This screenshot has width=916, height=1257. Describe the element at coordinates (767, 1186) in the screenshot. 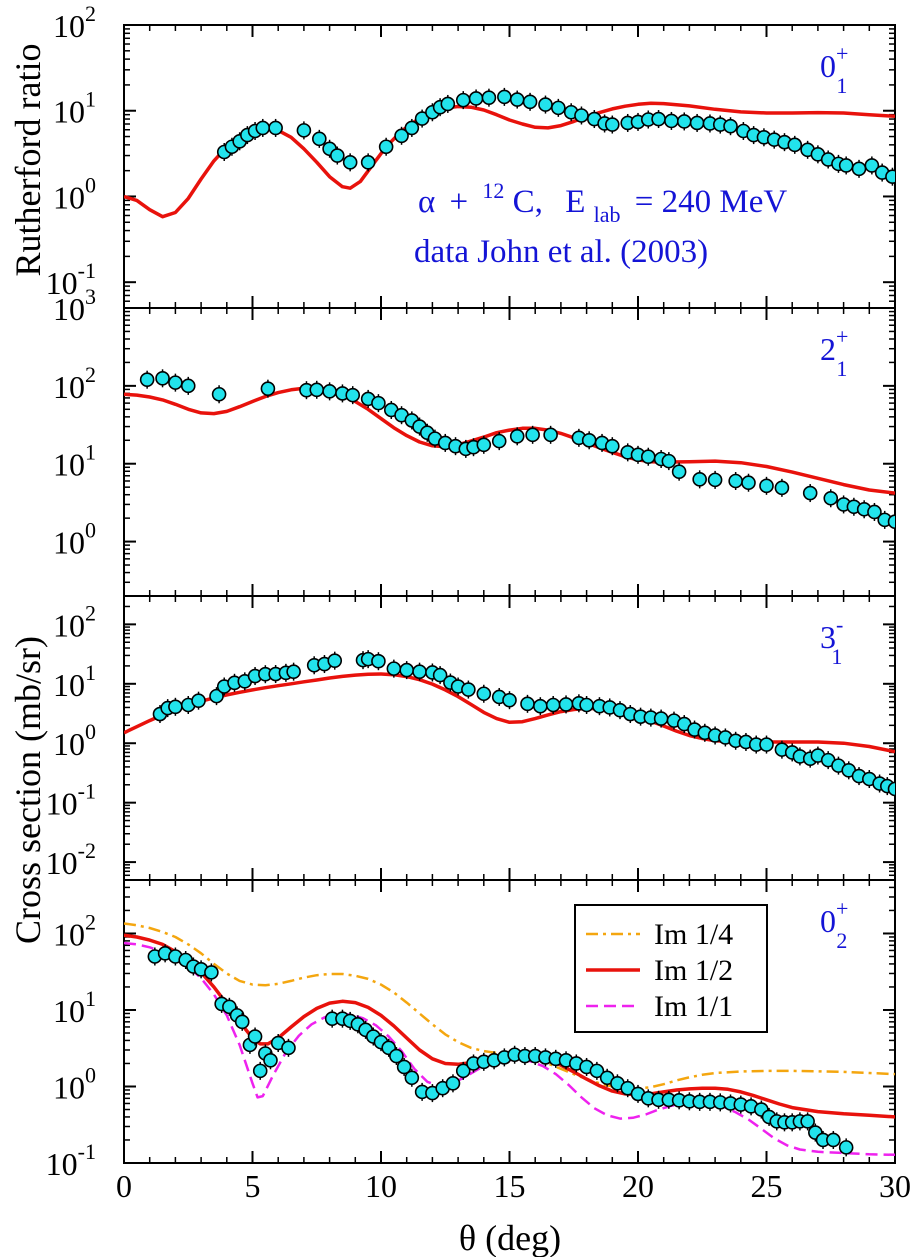

I see `x-tick-label: 25` at that location.